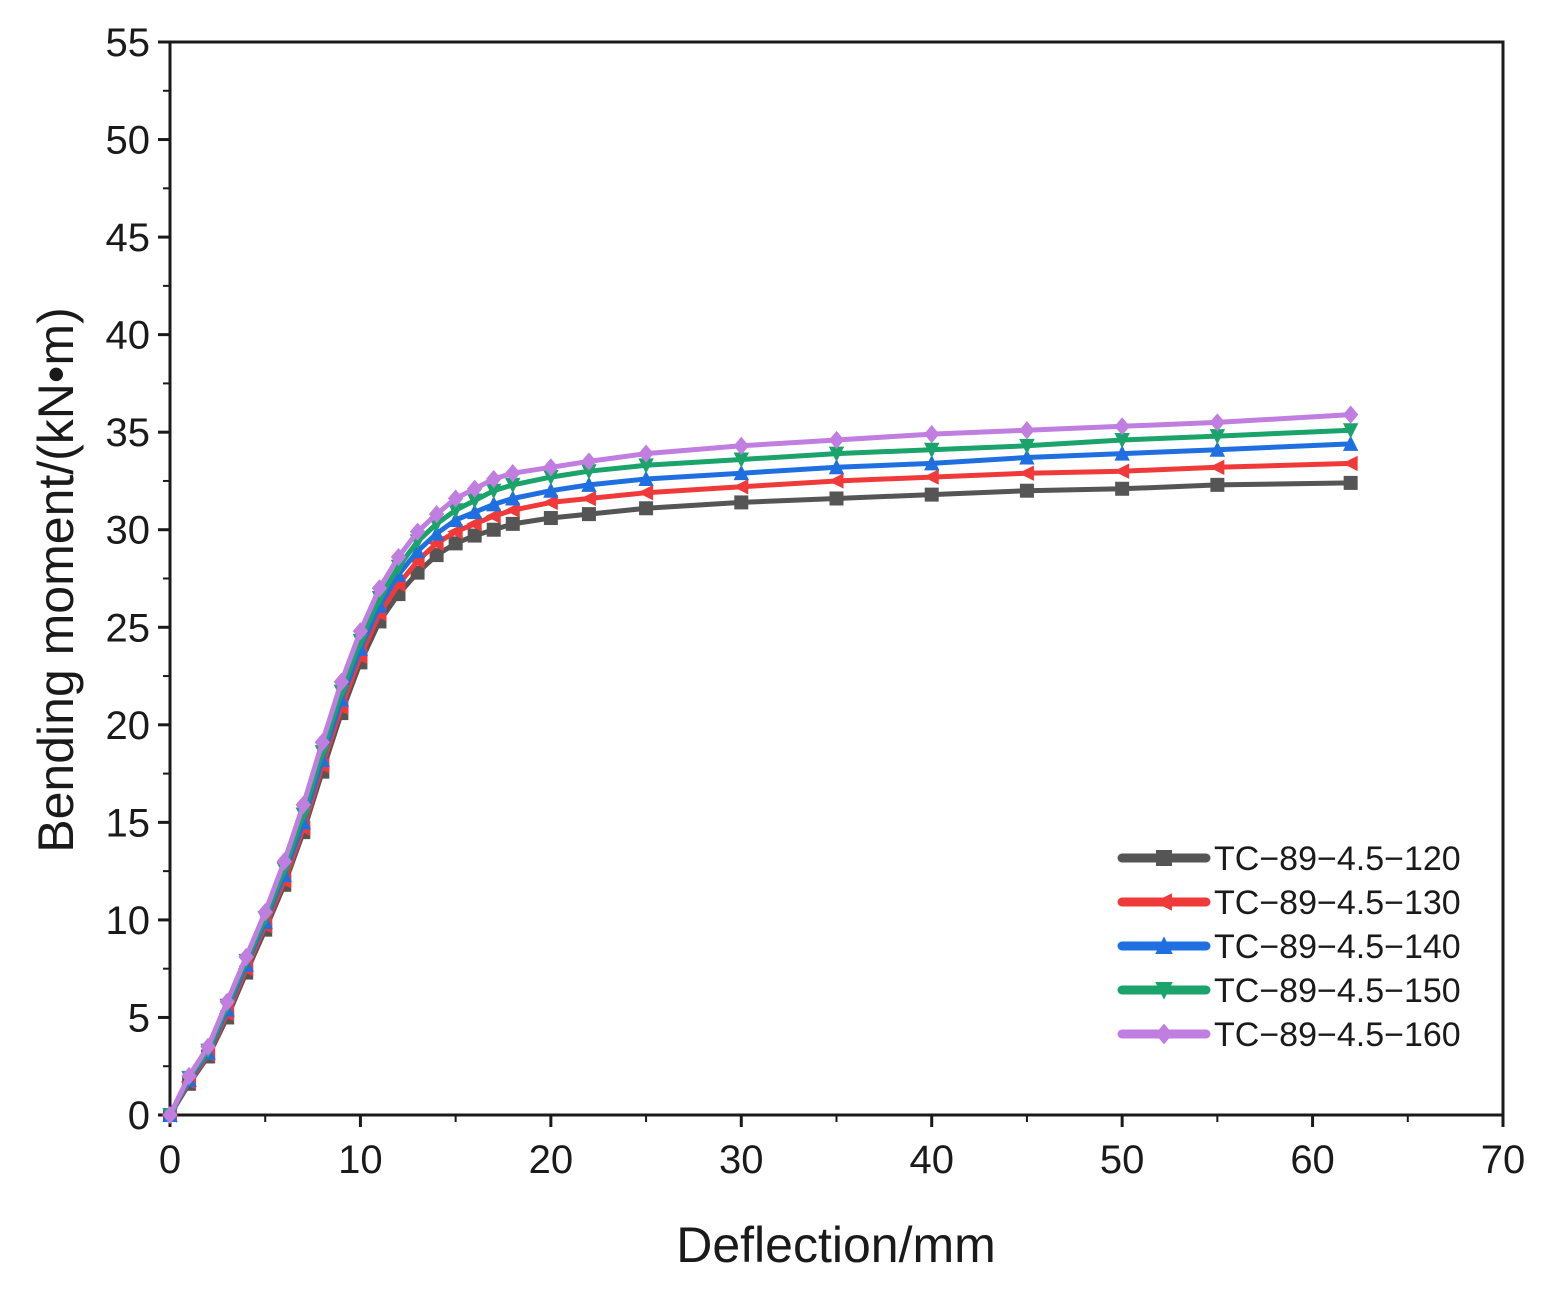  Describe the element at coordinates (1337, 947) in the screenshot. I see `legend-label: TC−89−4.5−140` at that location.